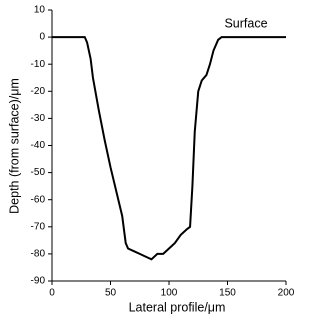  I want to click on y-axis-label: Depth (from surface)/μm, so click(14, 146).